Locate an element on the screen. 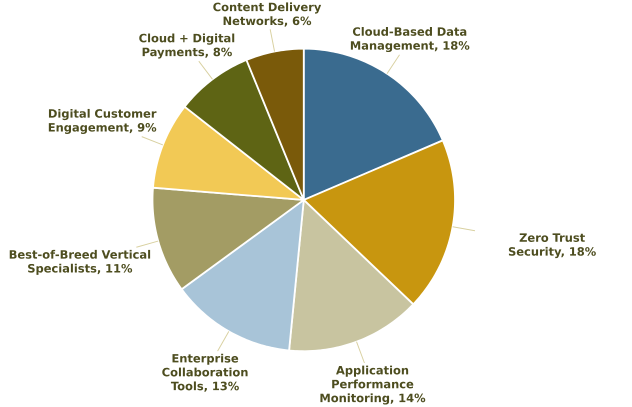 This screenshot has width=632, height=407. slice-label: Digital Customer Engagement, 9% is located at coordinates (102, 121).